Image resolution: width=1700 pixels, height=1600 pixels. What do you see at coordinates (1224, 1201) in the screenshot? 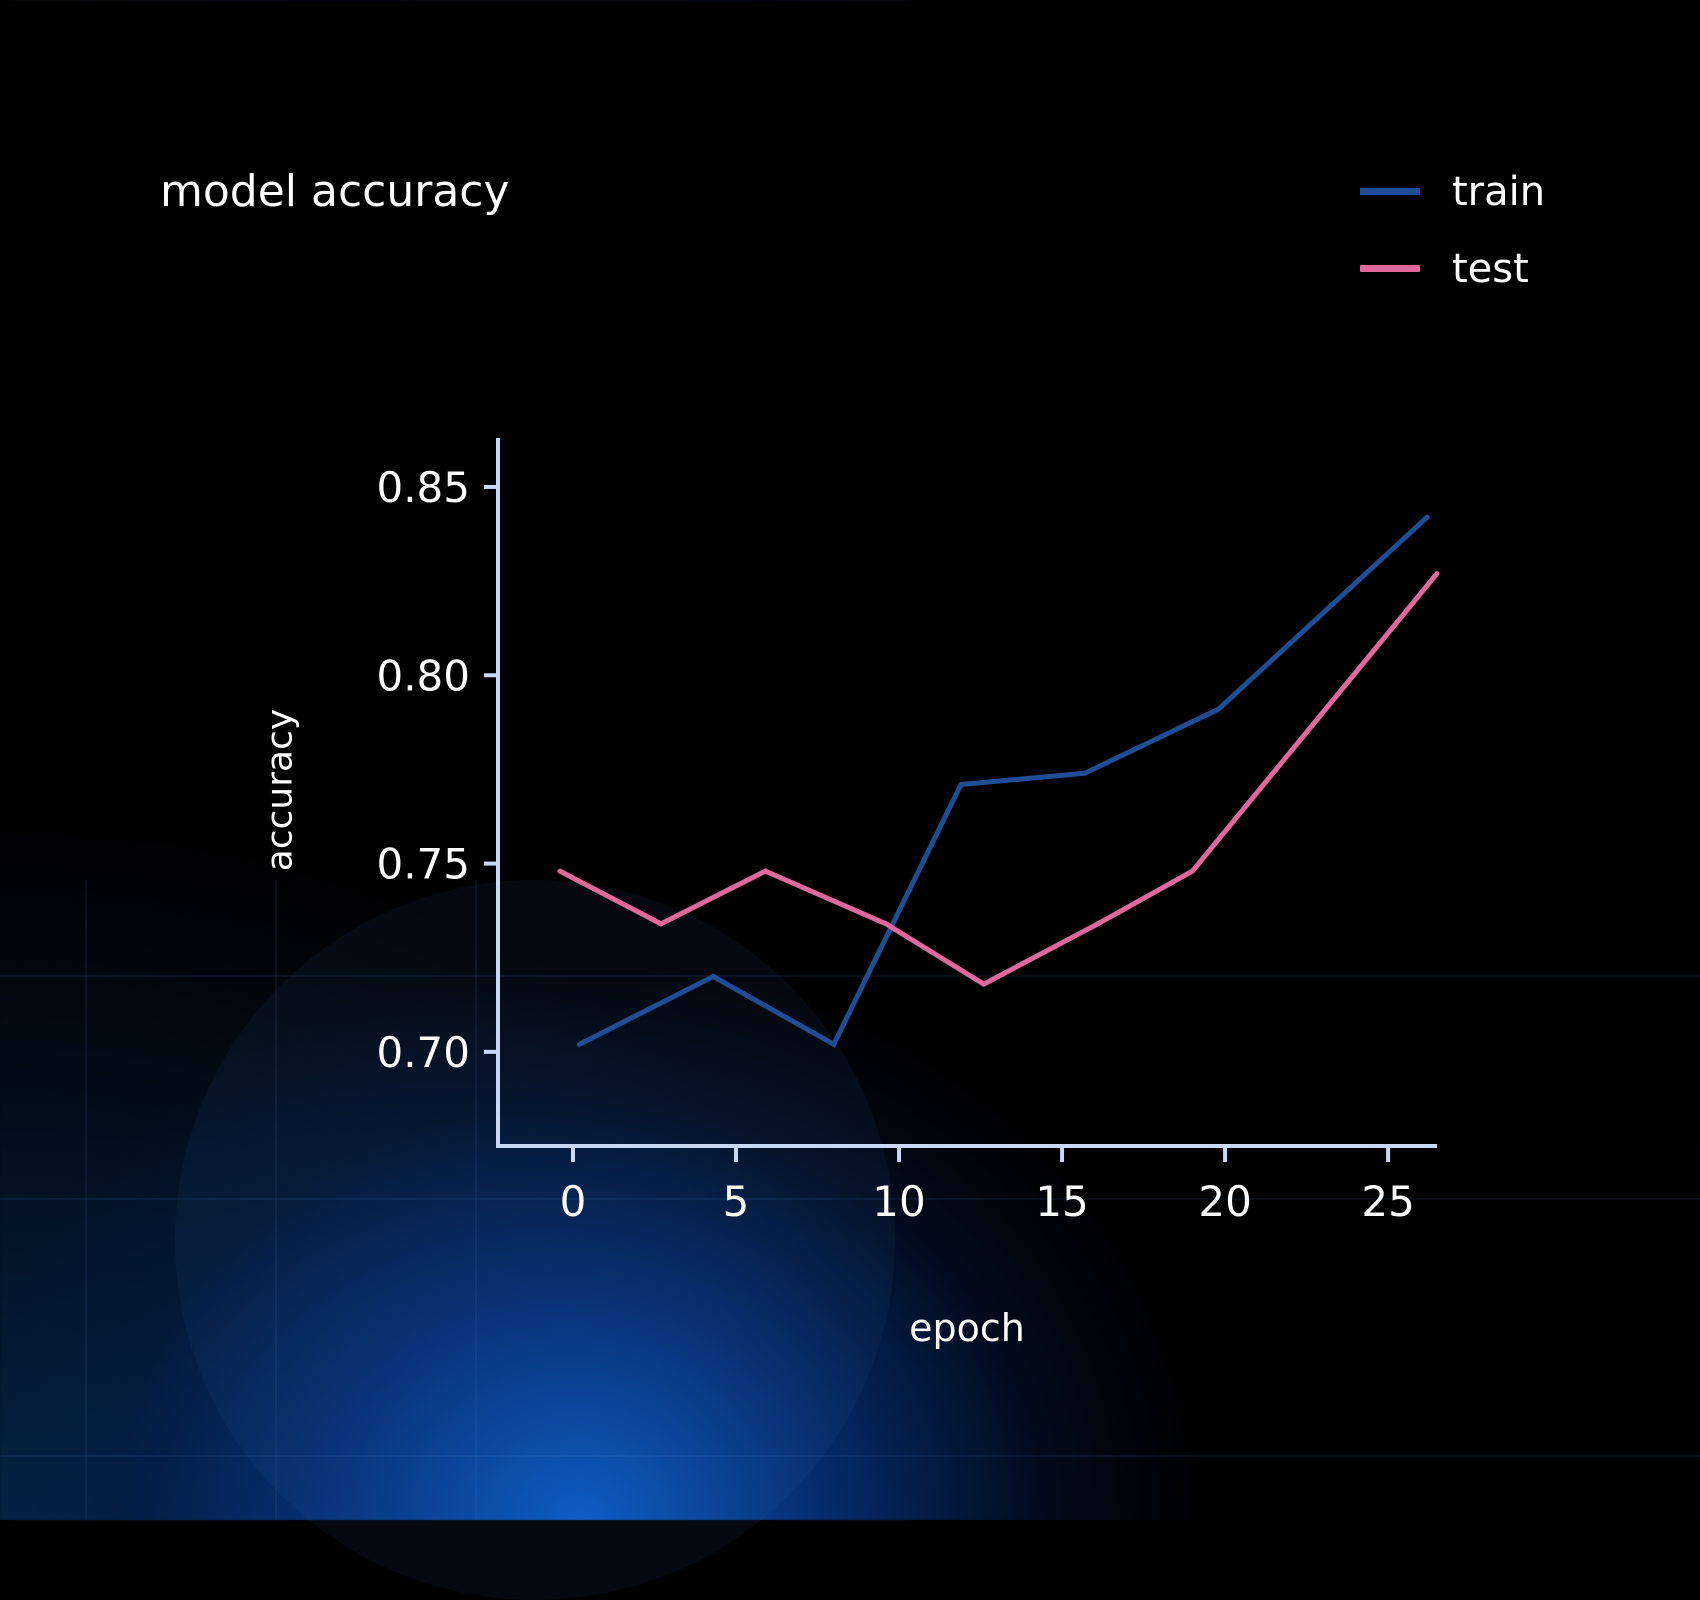
I see `x-tick-label: 20` at bounding box center [1224, 1201].